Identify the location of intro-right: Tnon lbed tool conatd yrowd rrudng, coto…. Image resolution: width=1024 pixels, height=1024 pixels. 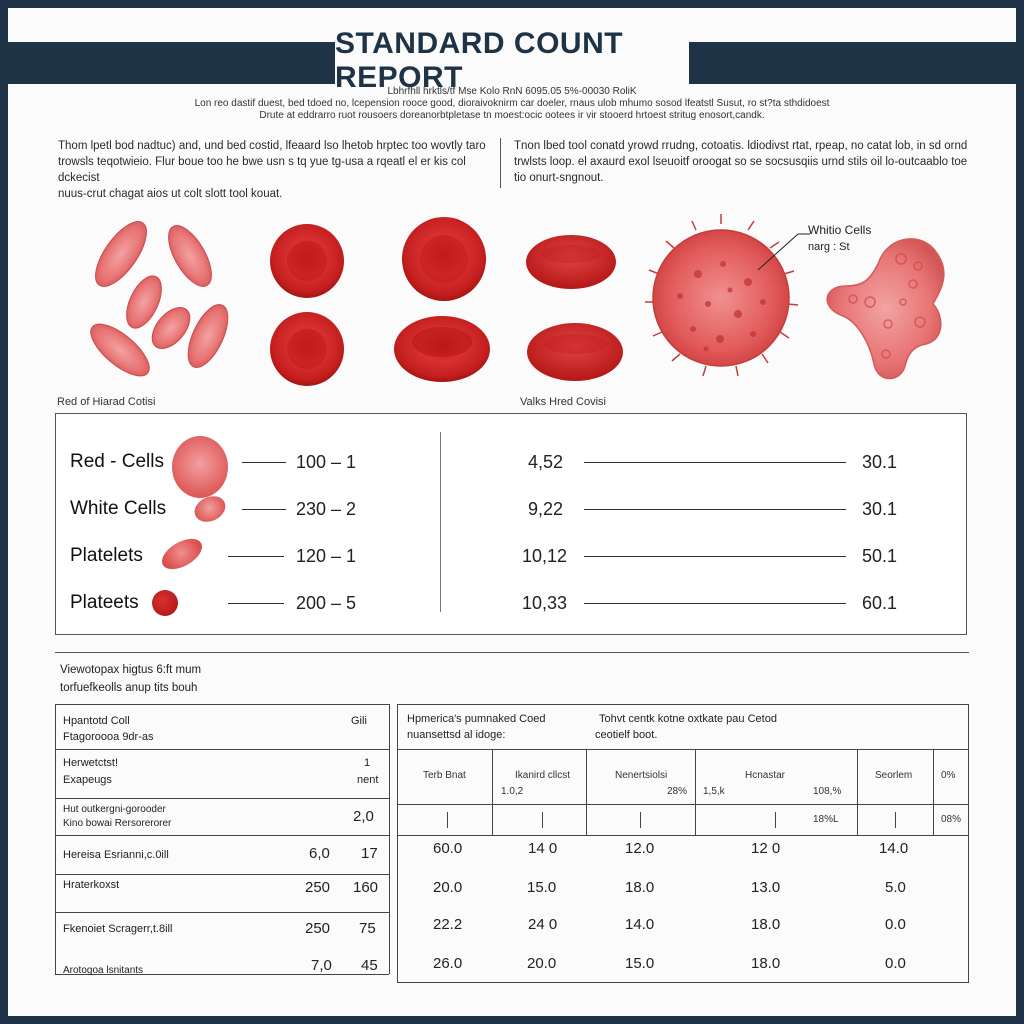
(744, 162).